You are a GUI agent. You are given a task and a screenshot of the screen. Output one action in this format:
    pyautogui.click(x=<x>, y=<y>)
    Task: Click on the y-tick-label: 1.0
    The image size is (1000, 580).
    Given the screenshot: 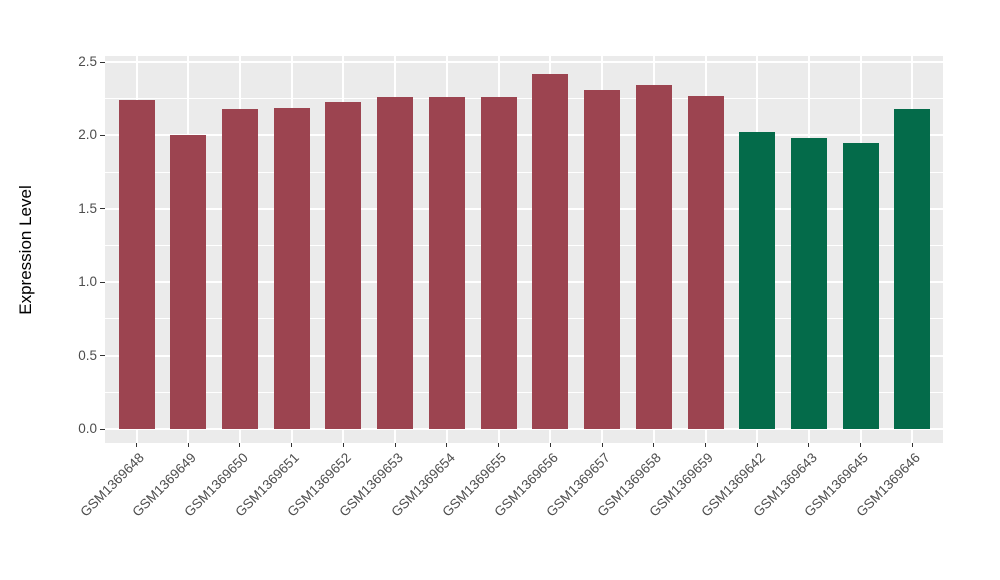 What is the action you would take?
    pyautogui.click(x=87, y=282)
    